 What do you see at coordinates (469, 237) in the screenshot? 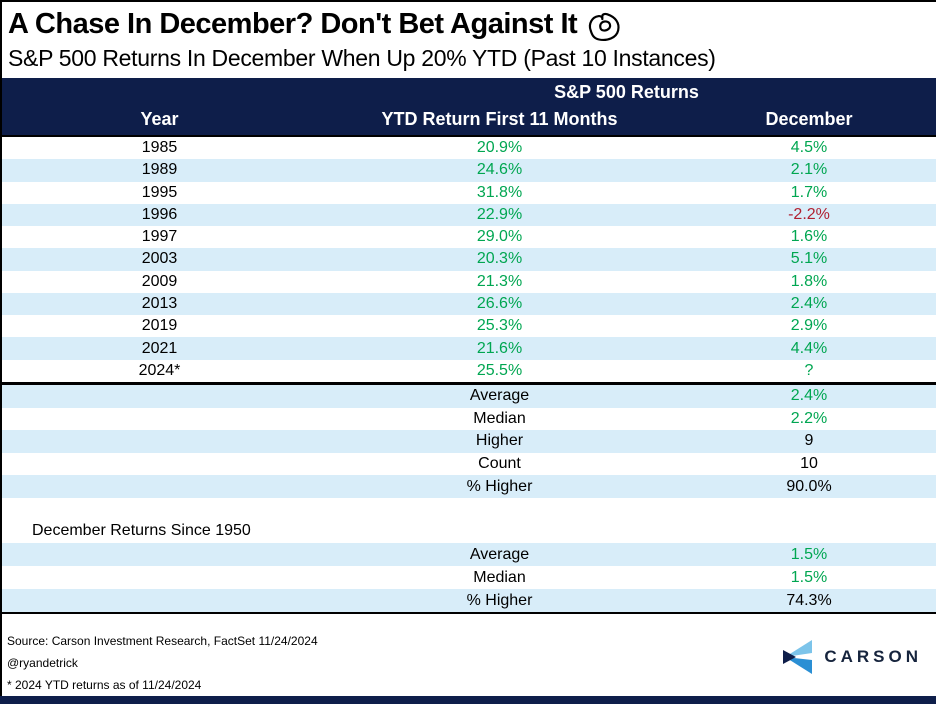
I see `table-row: 1997 29.0% 1.6%` at bounding box center [469, 237].